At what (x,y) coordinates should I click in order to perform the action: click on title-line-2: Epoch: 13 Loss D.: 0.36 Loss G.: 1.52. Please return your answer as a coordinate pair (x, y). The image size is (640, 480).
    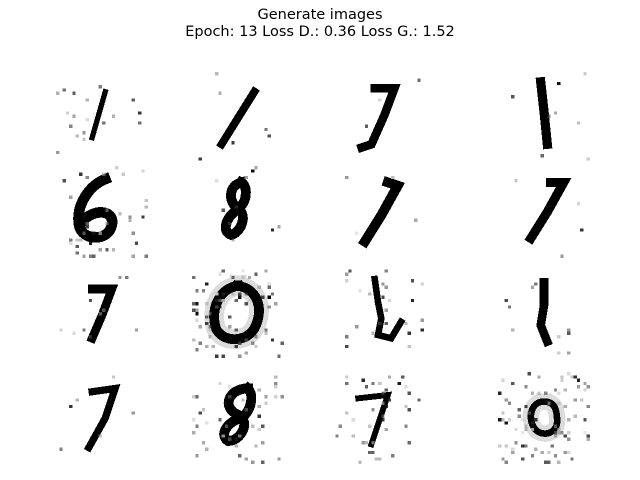
    Looking at the image, I should click on (320, 32).